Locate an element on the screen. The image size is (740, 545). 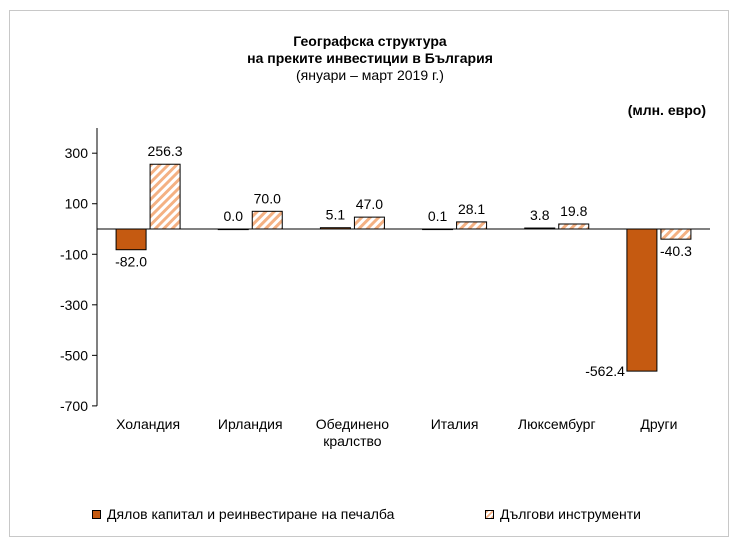
data-label-debt: 47.0 is located at coordinates (369, 204).